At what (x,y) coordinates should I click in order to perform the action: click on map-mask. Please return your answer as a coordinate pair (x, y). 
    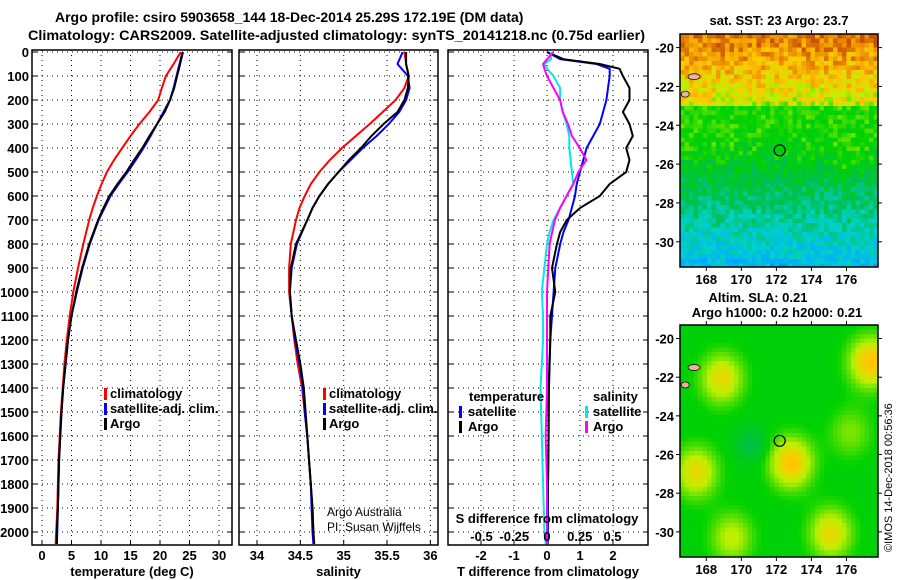
    Looking at the image, I should click on (779, 561).